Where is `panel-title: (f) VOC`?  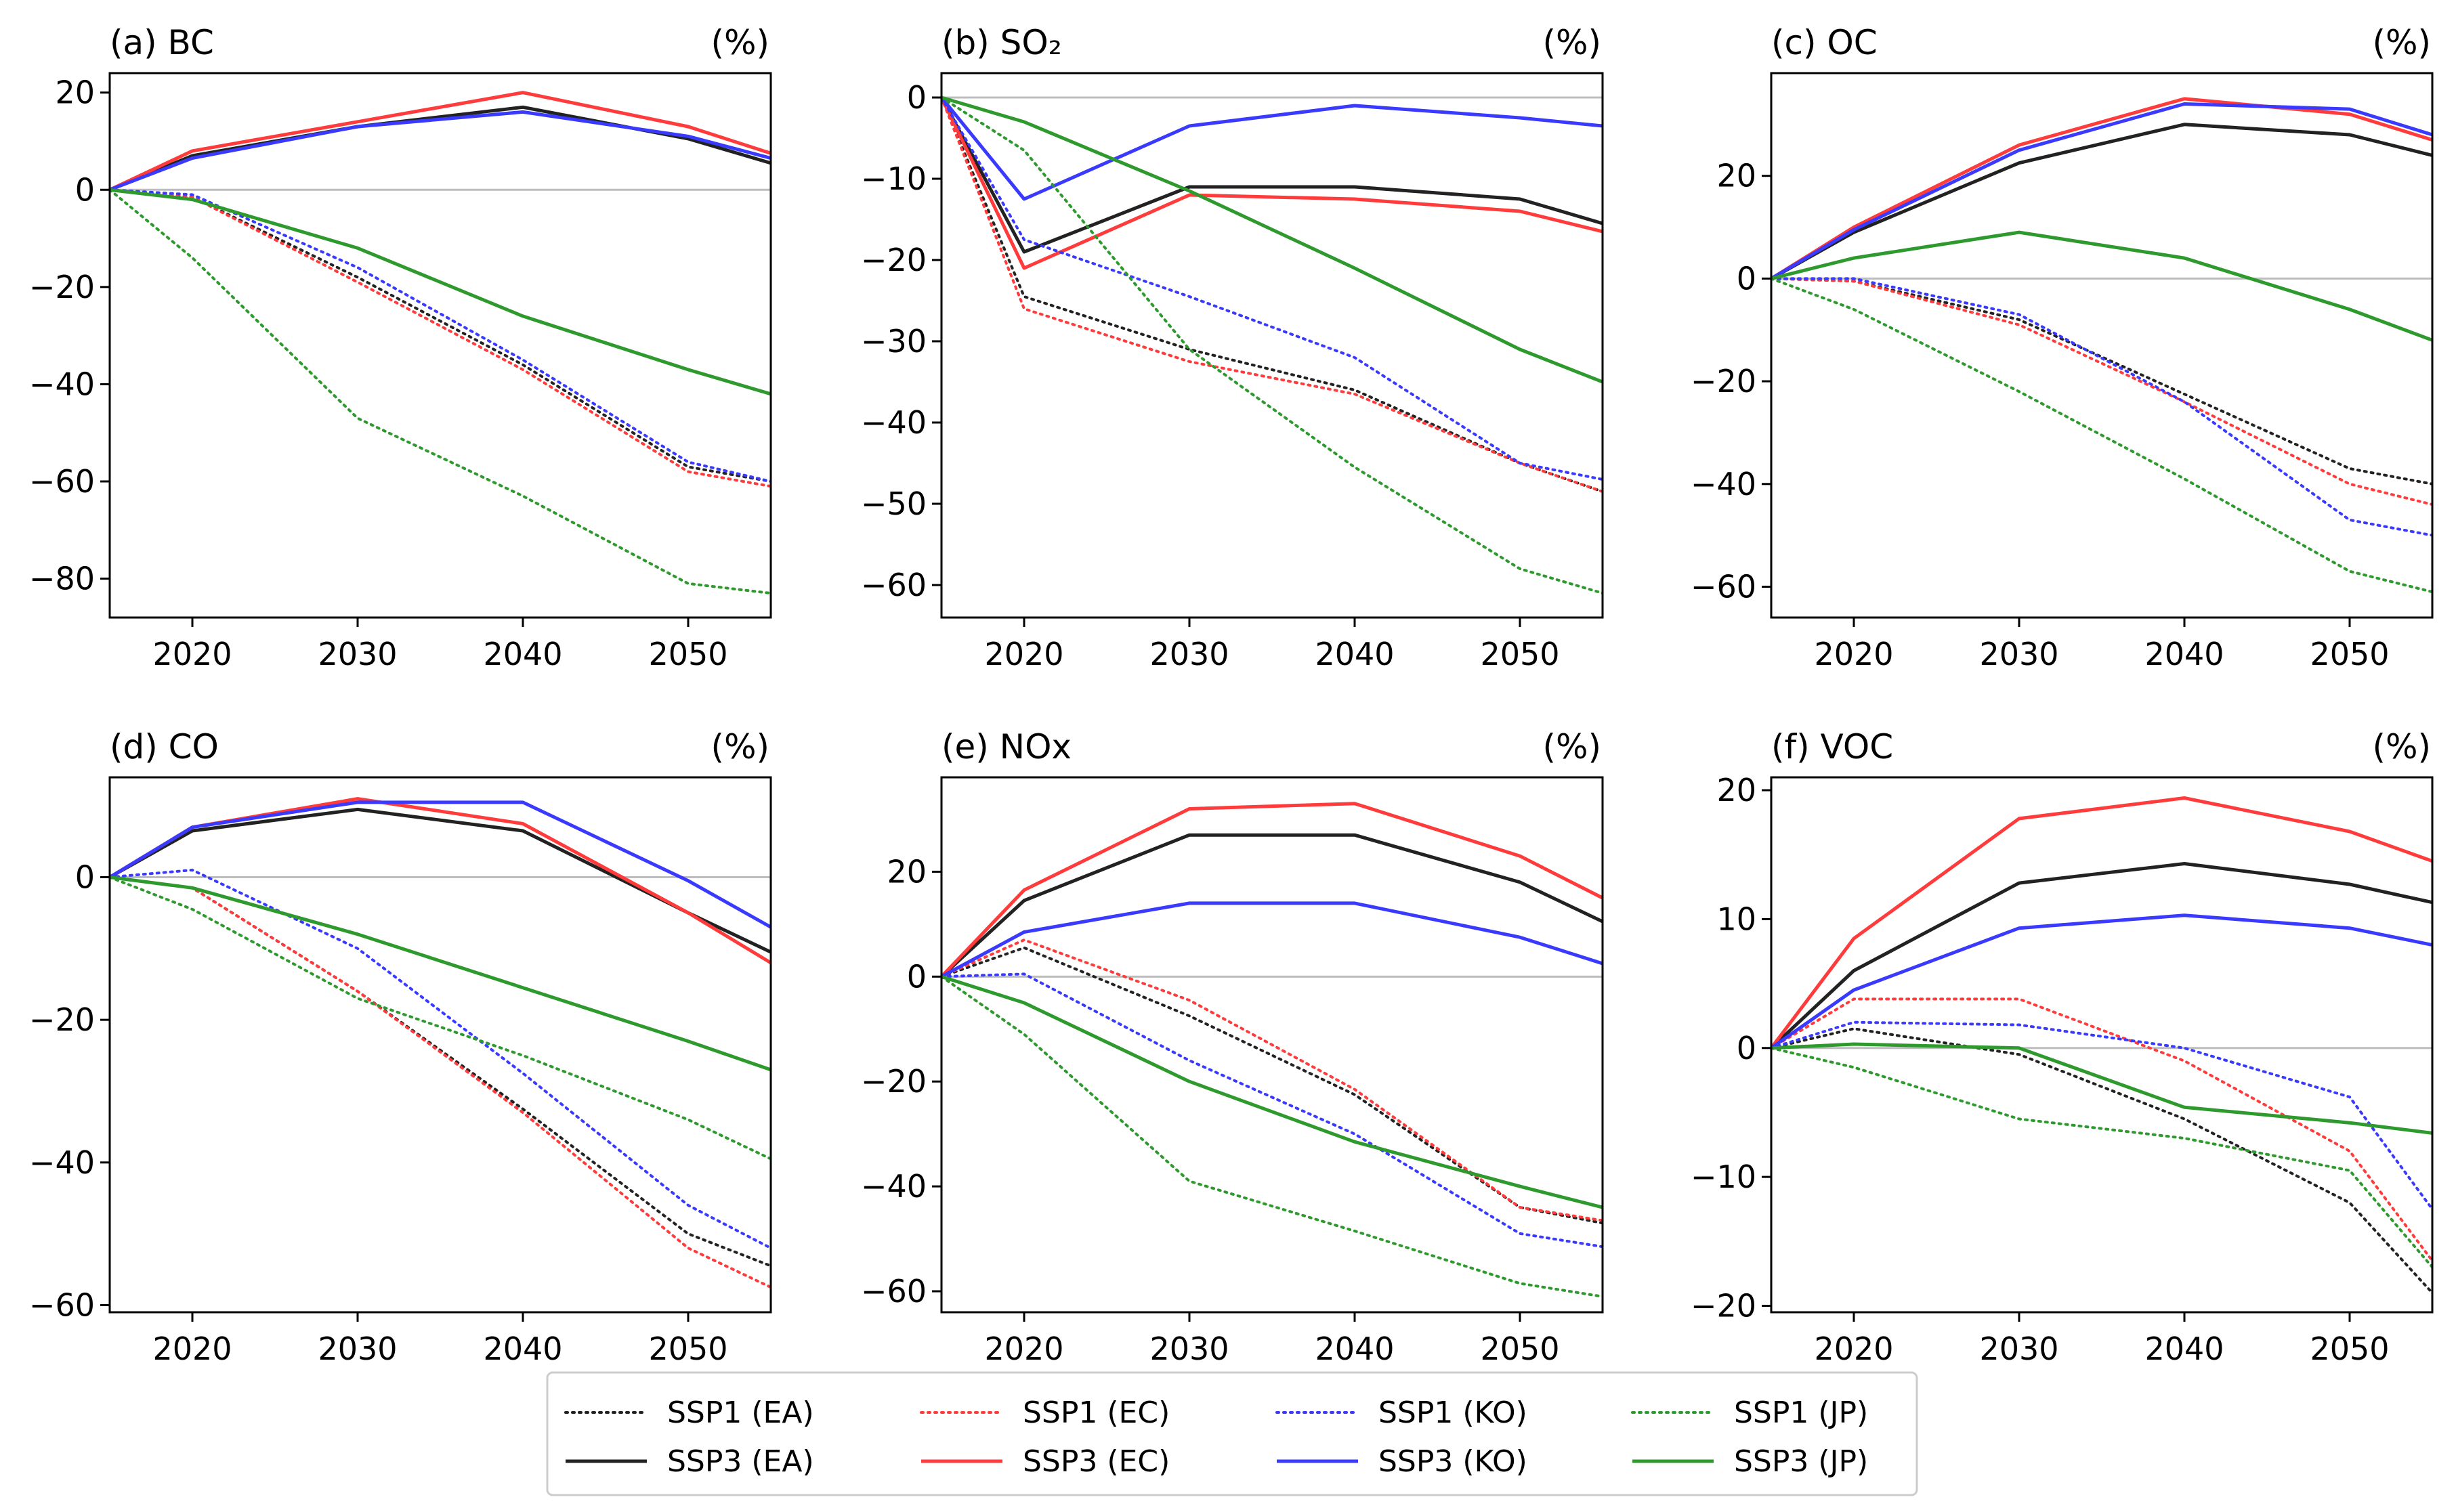
panel-title: (f) VOC is located at coordinates (1832, 746).